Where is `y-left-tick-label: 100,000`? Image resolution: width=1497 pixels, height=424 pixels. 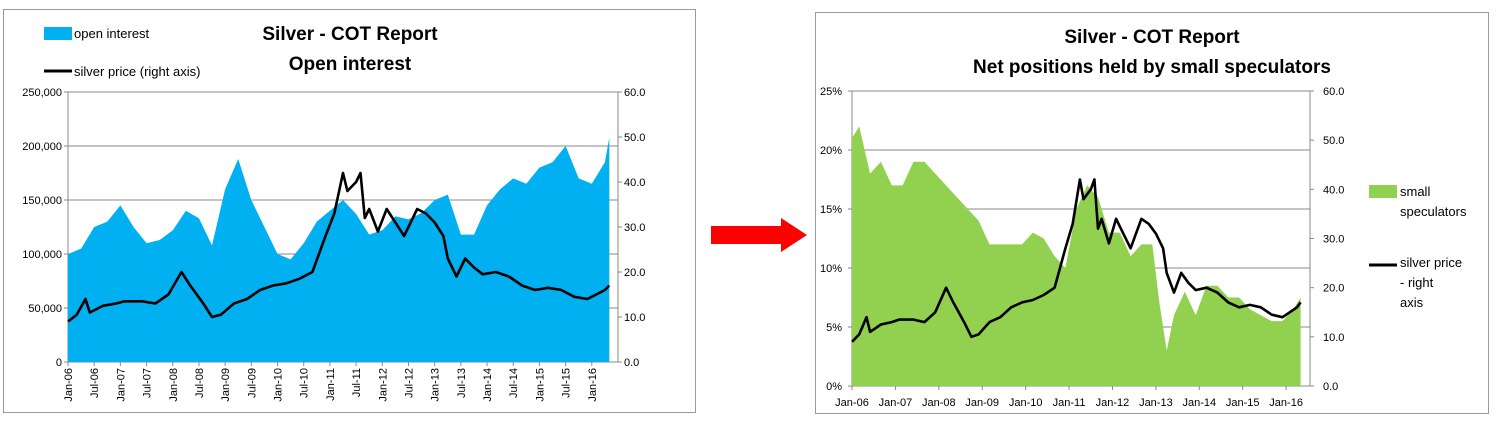 y-left-tick-label: 100,000 is located at coordinates (42, 255).